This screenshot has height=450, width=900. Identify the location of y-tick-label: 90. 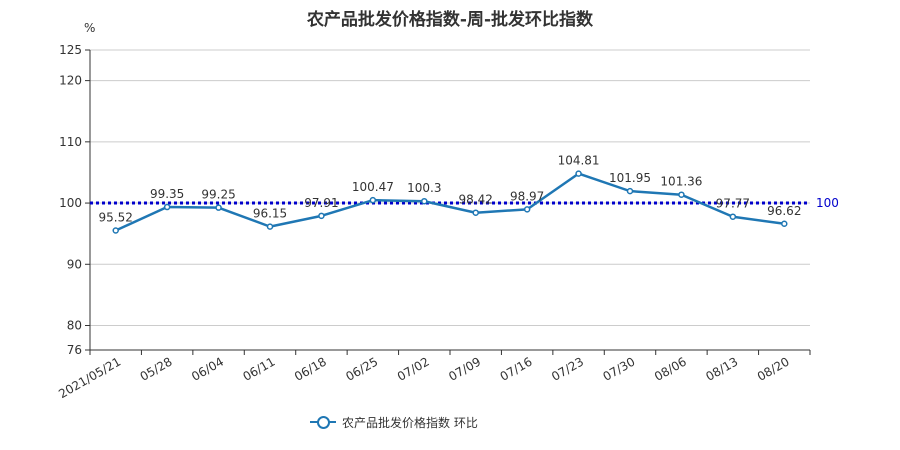
(74, 264).